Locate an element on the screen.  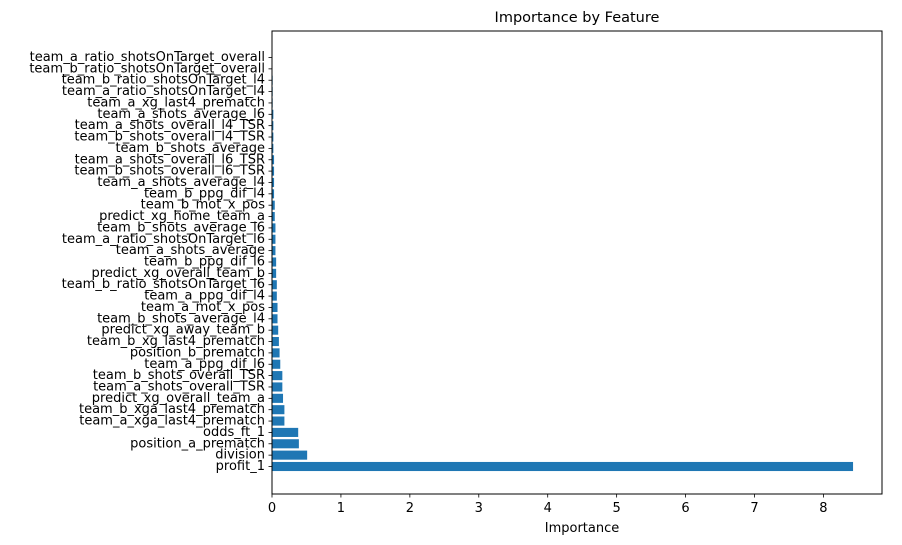
bar-predict-xg-home-team-a is located at coordinates (273, 217).